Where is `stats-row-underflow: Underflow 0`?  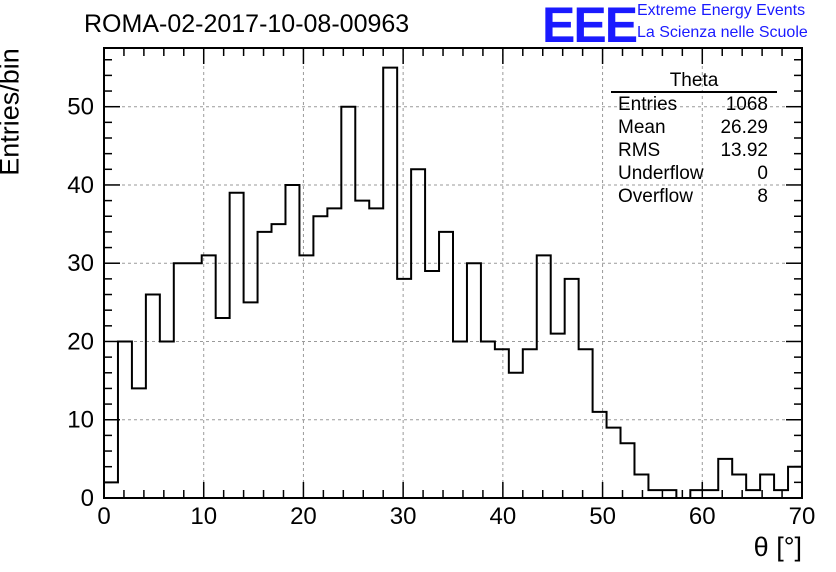
stats-row-underflow: Underflow 0 is located at coordinates (694, 173).